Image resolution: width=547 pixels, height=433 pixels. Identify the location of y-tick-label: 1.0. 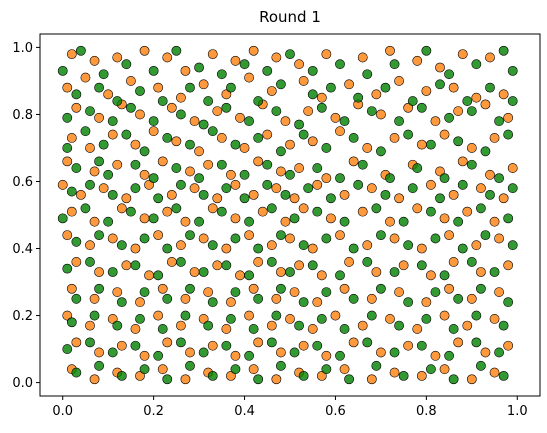
(22, 48).